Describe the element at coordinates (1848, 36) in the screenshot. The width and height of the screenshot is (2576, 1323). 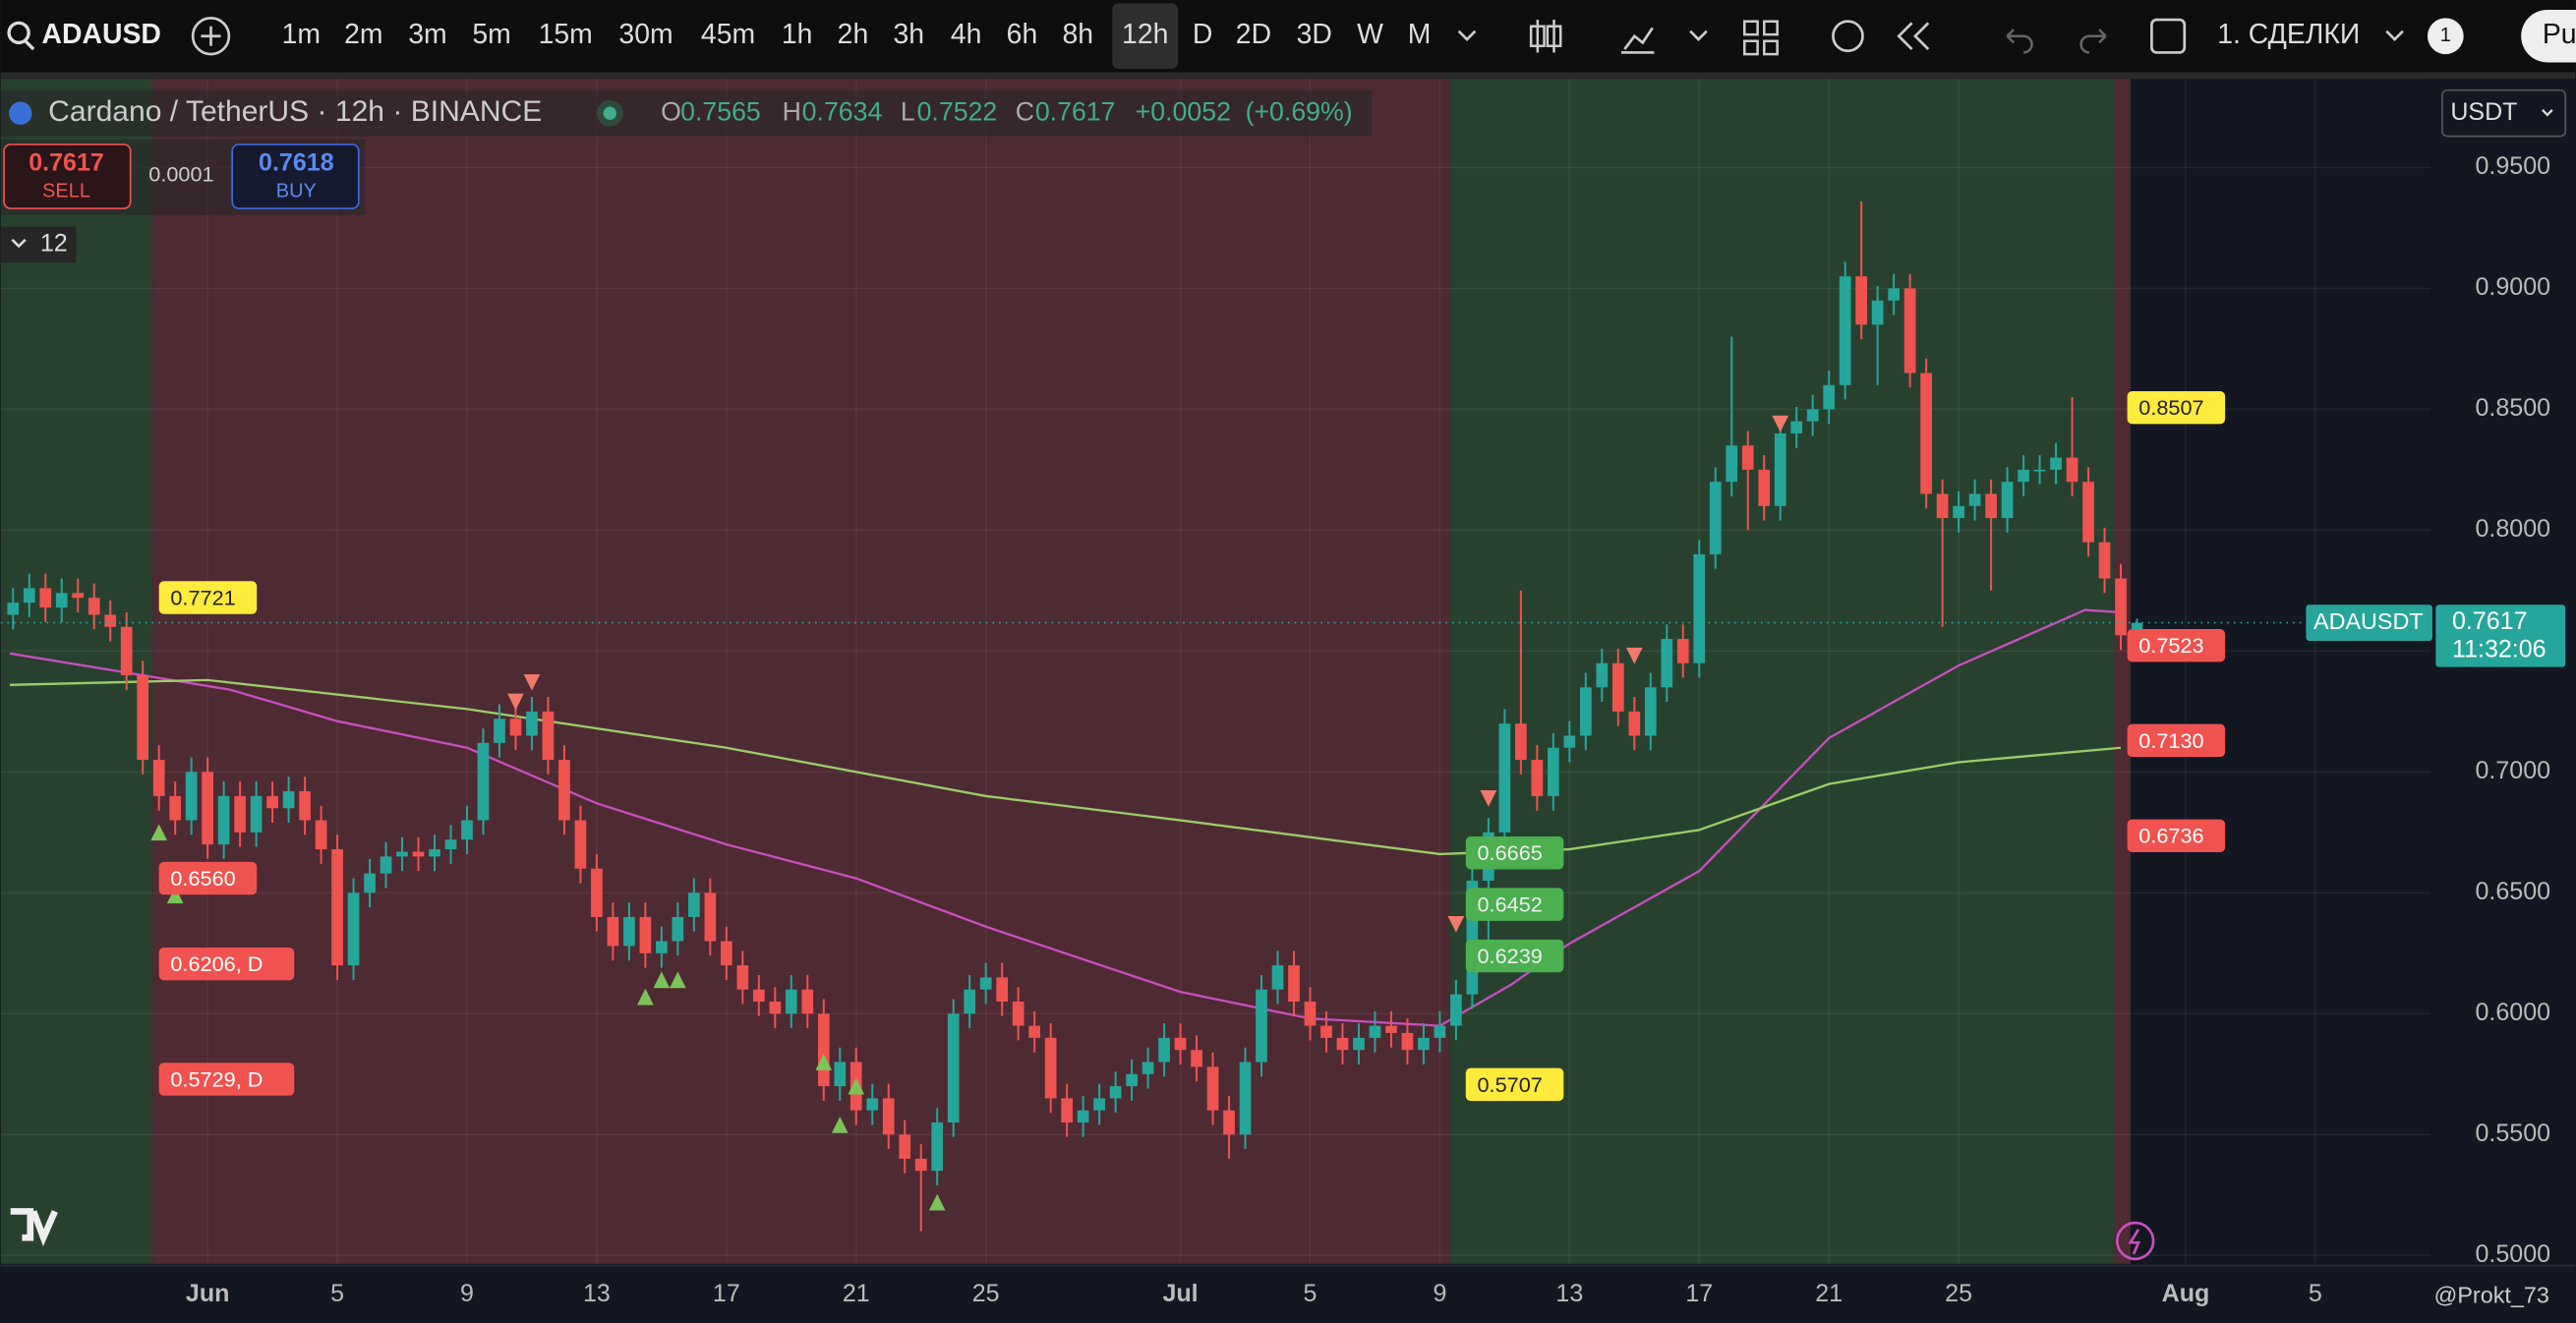
I see `alert` at that location.